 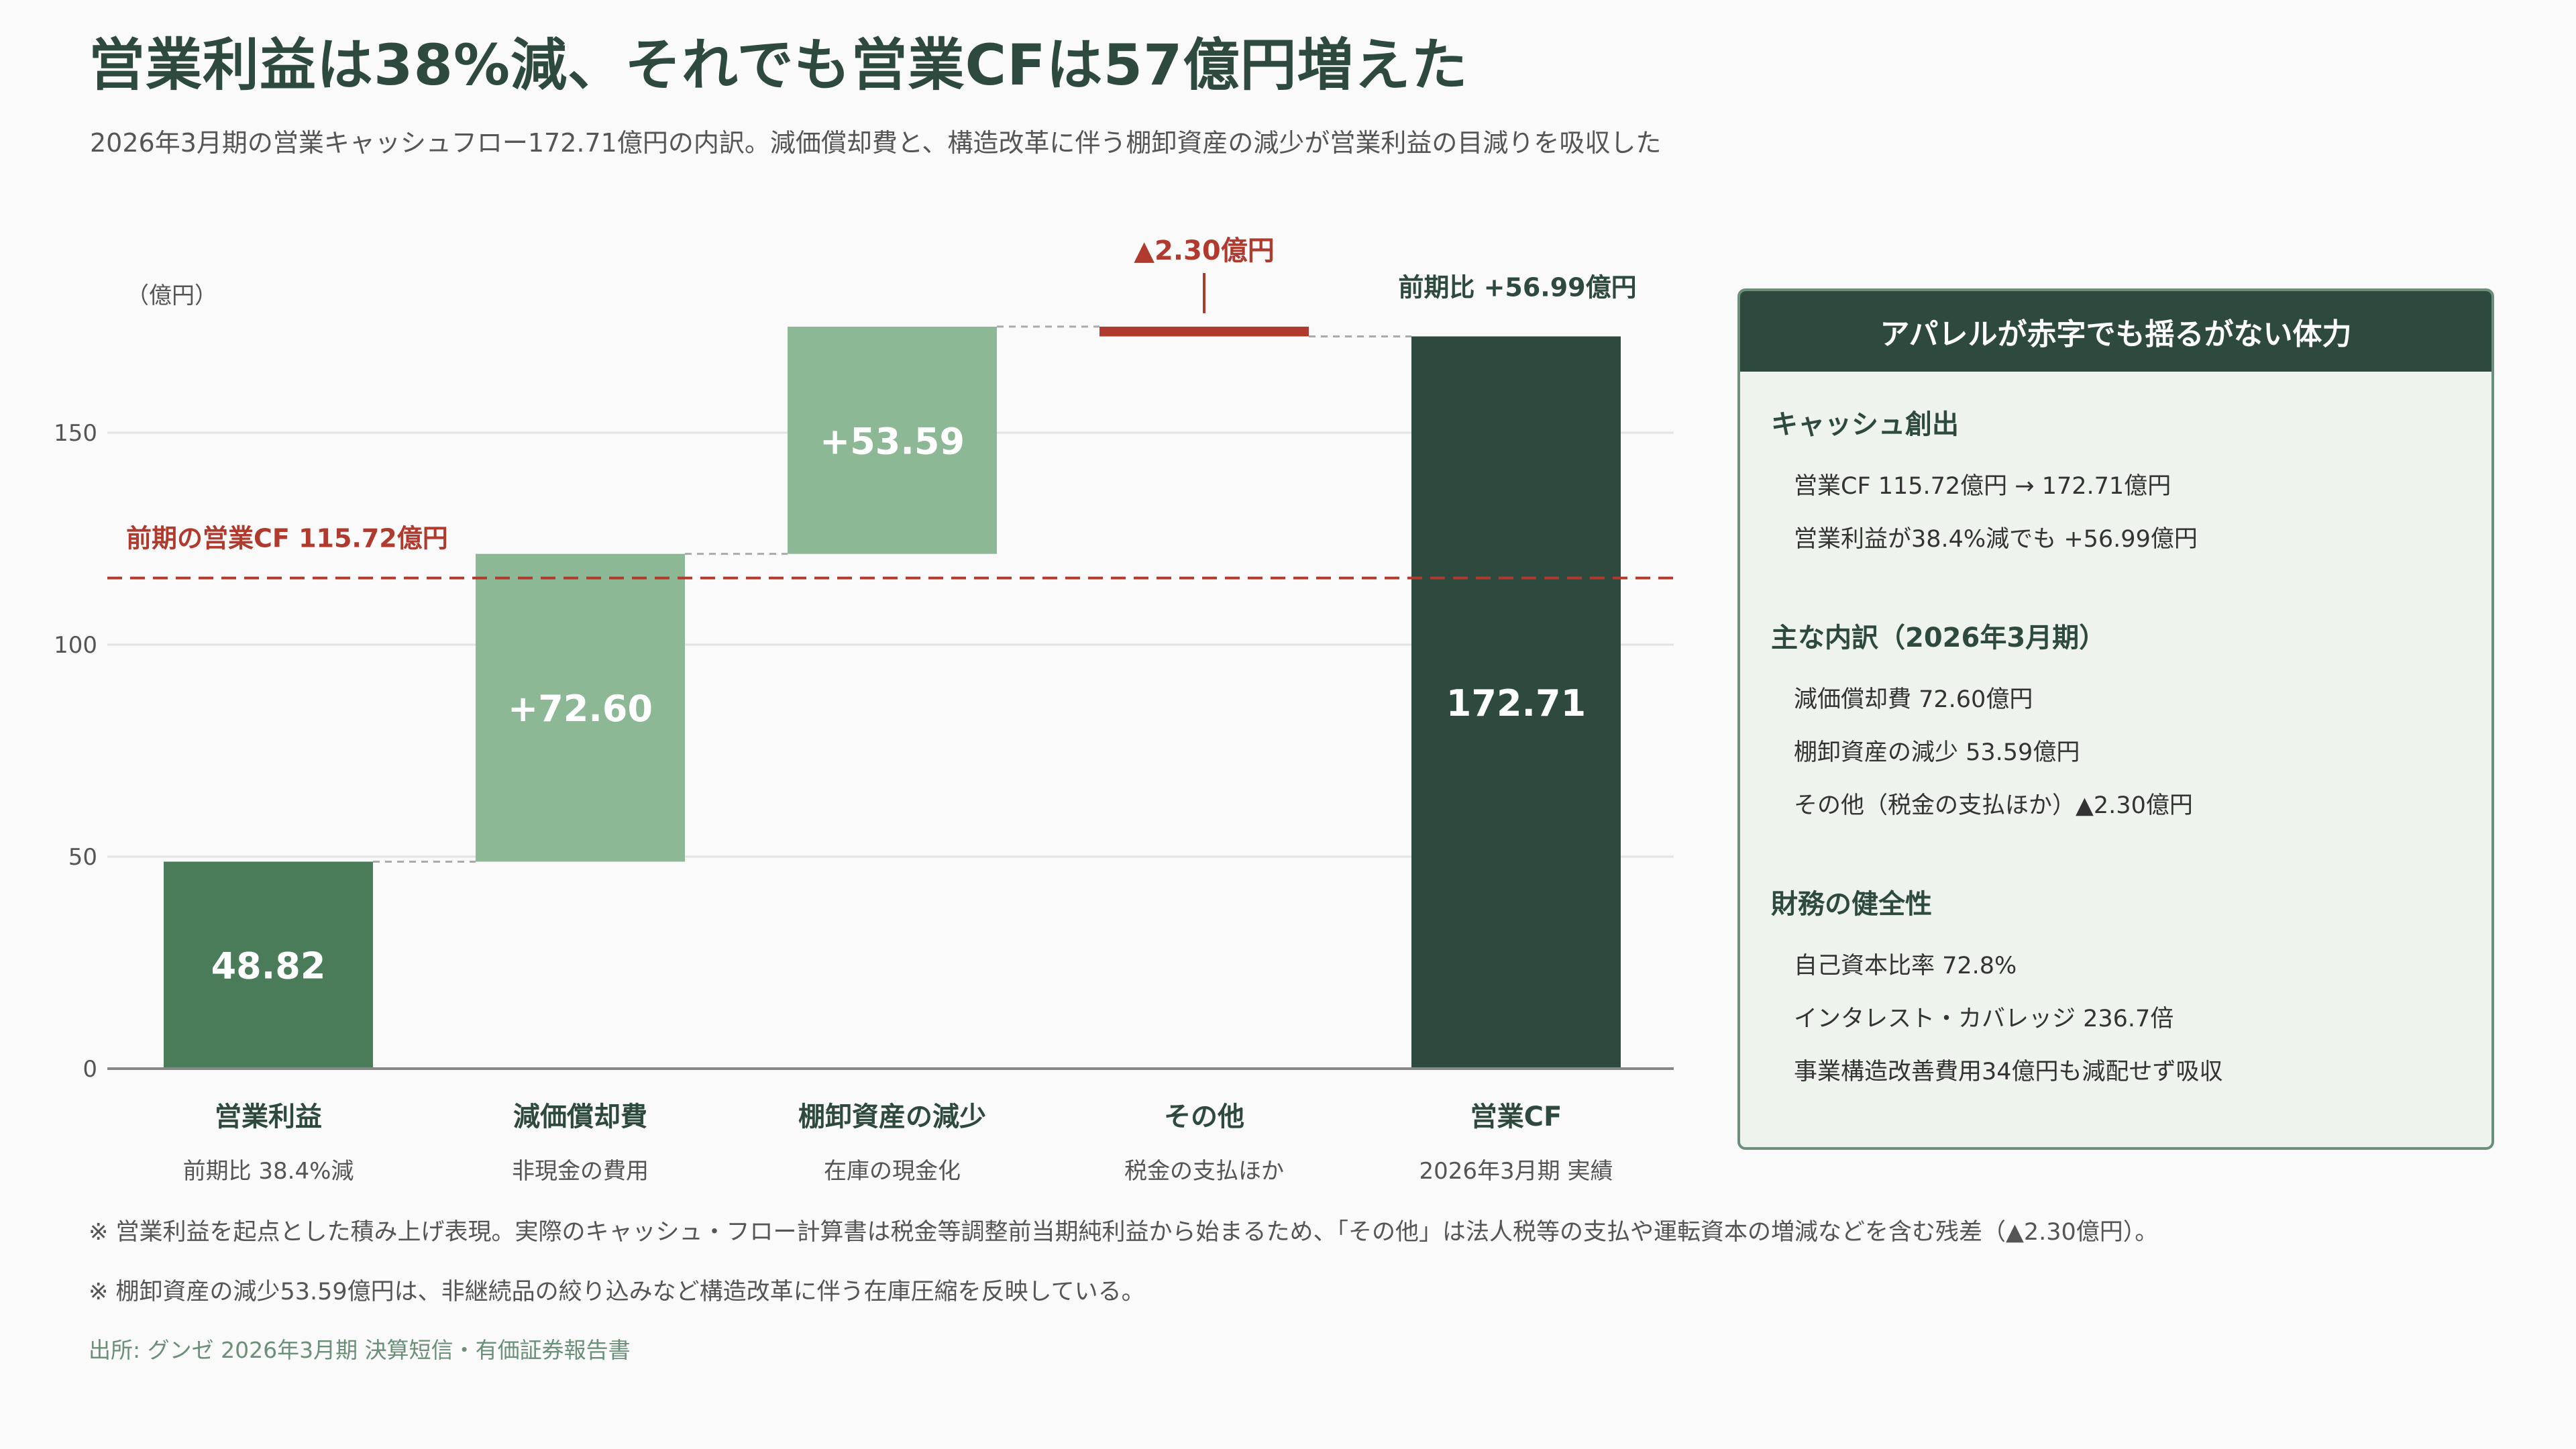 What do you see at coordinates (268, 1117) in the screenshot?
I see `category-label: 営業利益` at bounding box center [268, 1117].